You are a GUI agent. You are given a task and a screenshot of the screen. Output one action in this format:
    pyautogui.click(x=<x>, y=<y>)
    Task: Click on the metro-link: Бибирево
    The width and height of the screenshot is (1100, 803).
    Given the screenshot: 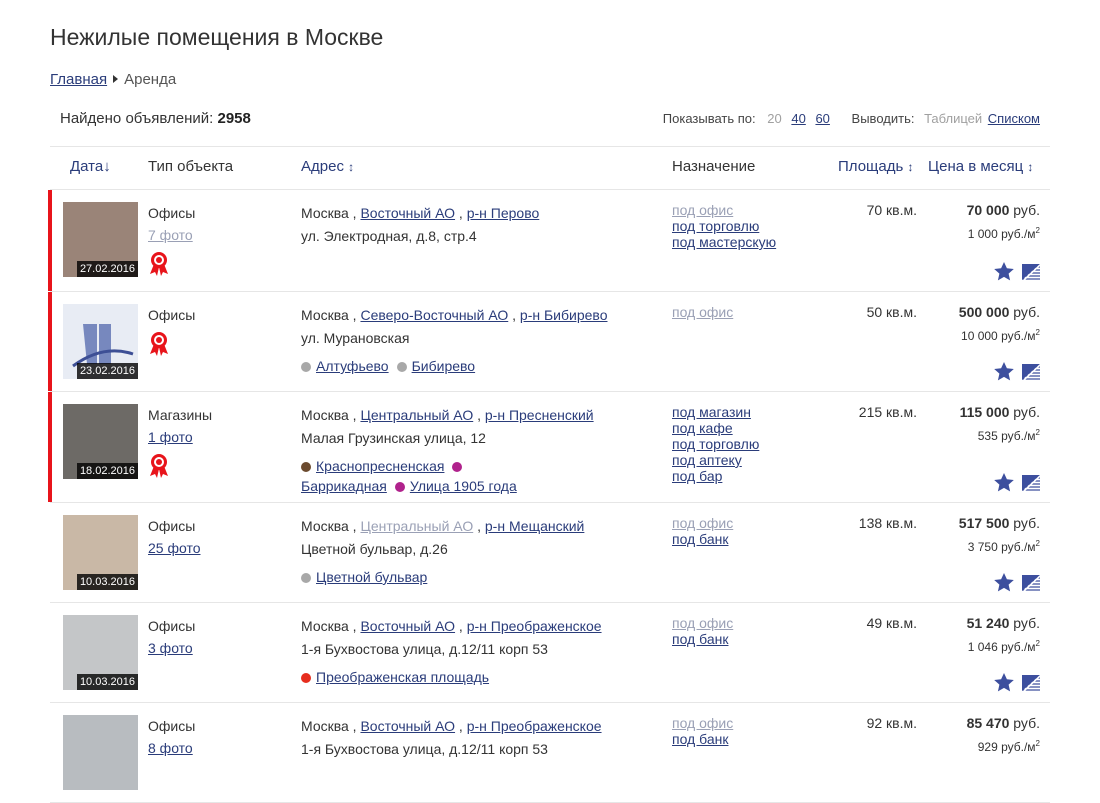 What is the action you would take?
    pyautogui.click(x=443, y=366)
    